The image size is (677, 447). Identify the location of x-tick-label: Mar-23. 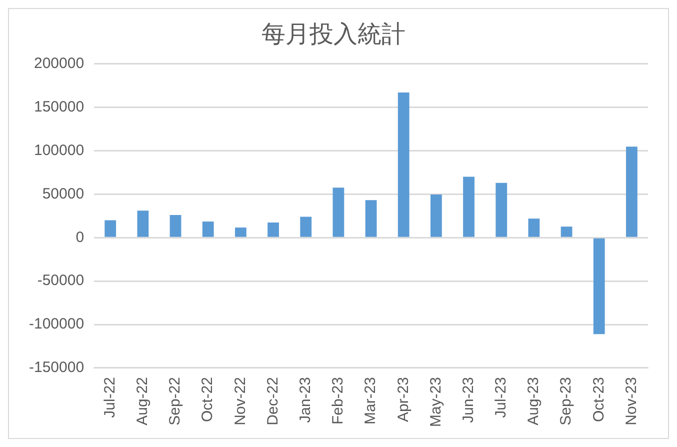
(371, 400).